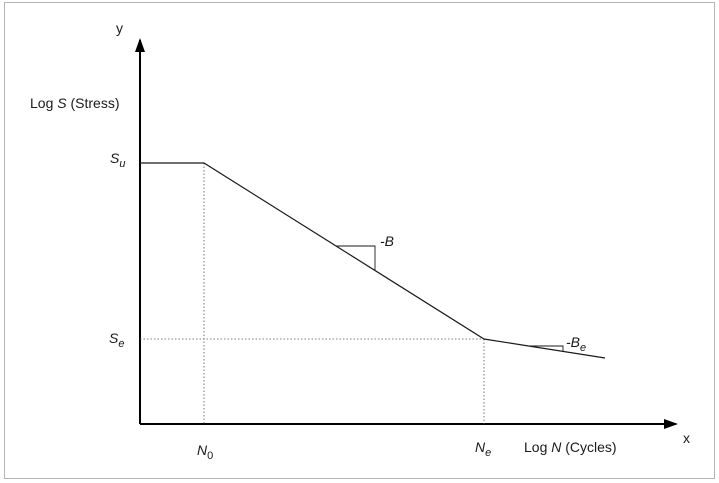  What do you see at coordinates (356, 257) in the screenshot?
I see `slope-triangle-steep` at bounding box center [356, 257].